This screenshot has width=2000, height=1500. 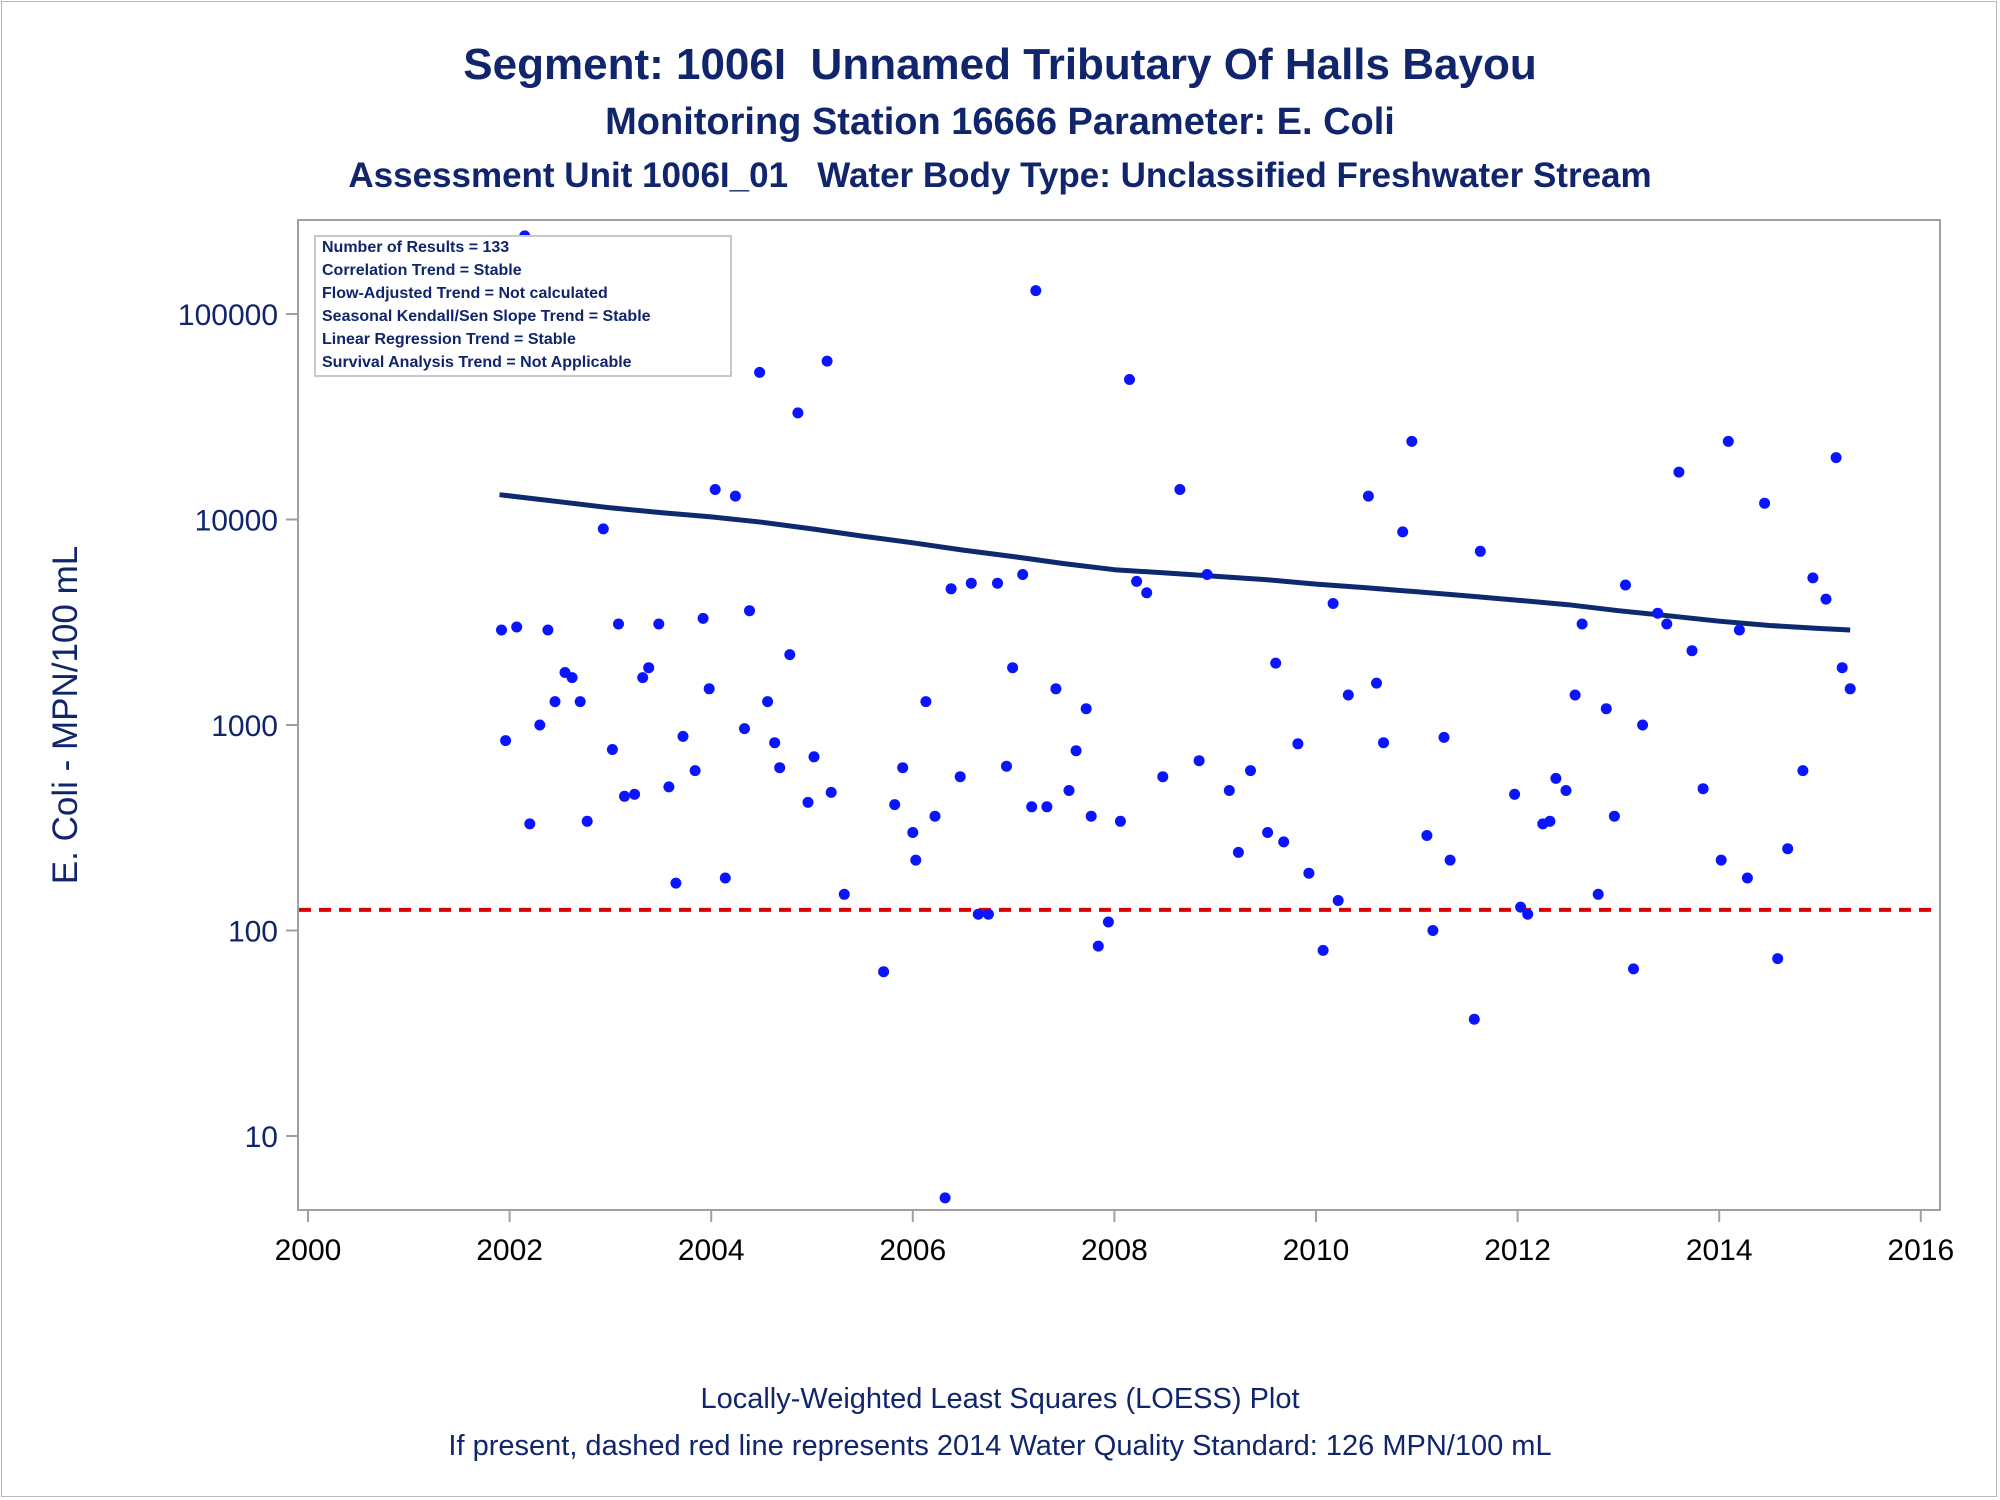 What do you see at coordinates (228, 315) in the screenshot?
I see `y-tick-label: 100000` at bounding box center [228, 315].